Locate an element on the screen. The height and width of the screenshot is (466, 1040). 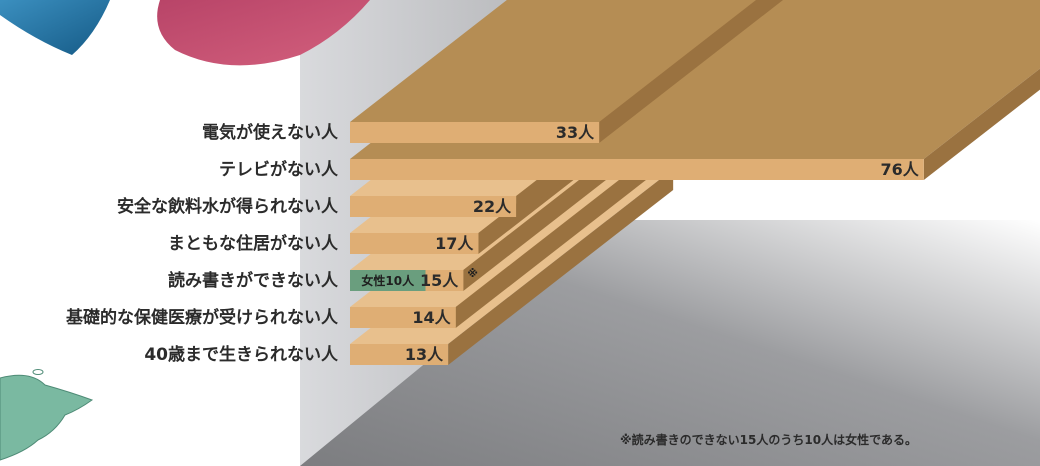
value-label: 14人 is located at coordinates (431, 317).